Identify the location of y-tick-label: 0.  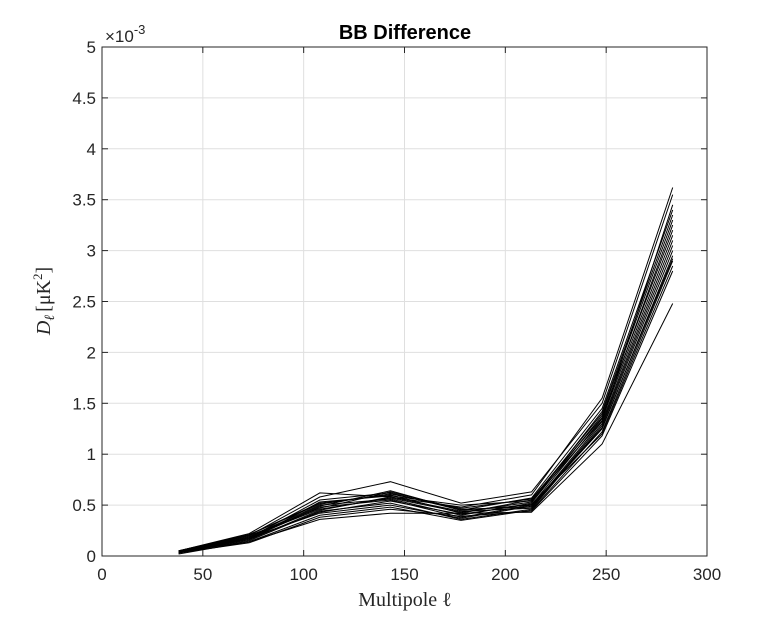
(91, 556).